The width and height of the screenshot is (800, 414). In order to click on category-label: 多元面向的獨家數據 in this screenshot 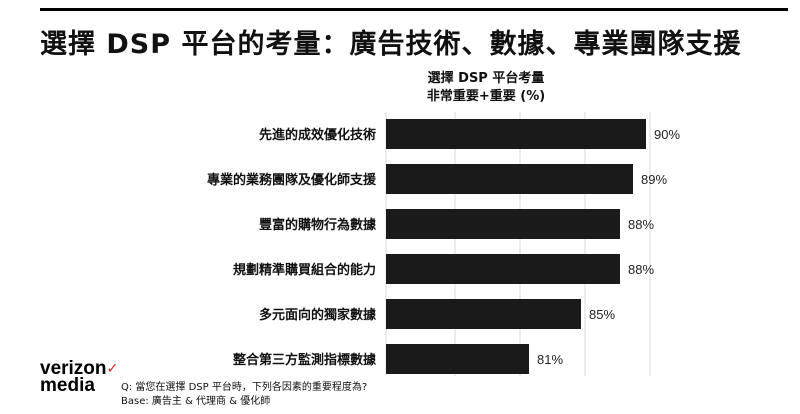, I will do `click(318, 315)`.